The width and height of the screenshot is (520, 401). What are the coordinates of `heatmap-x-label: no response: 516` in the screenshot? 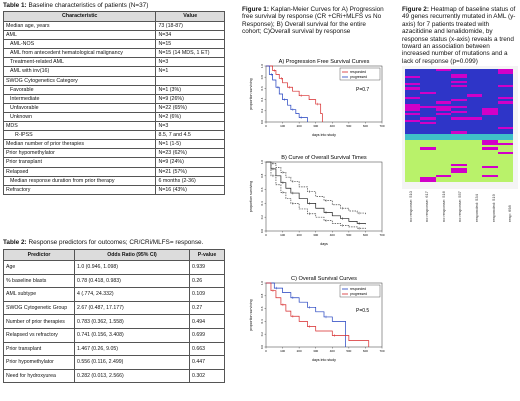 It's located at (443, 206).